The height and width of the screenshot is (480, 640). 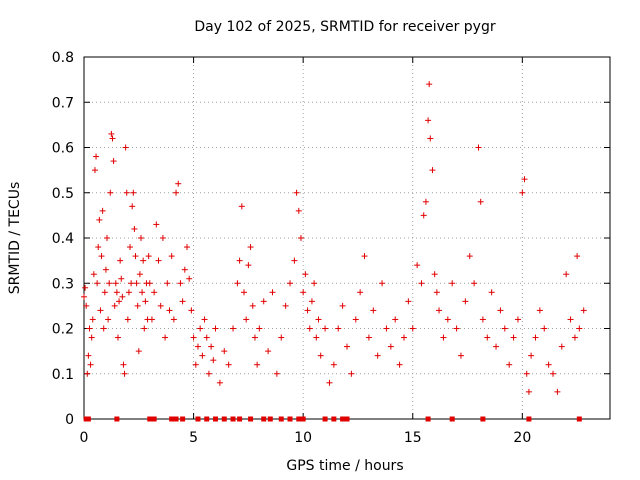 What do you see at coordinates (63, 330) in the screenshot?
I see `y-tick-label: 0.2` at bounding box center [63, 330].